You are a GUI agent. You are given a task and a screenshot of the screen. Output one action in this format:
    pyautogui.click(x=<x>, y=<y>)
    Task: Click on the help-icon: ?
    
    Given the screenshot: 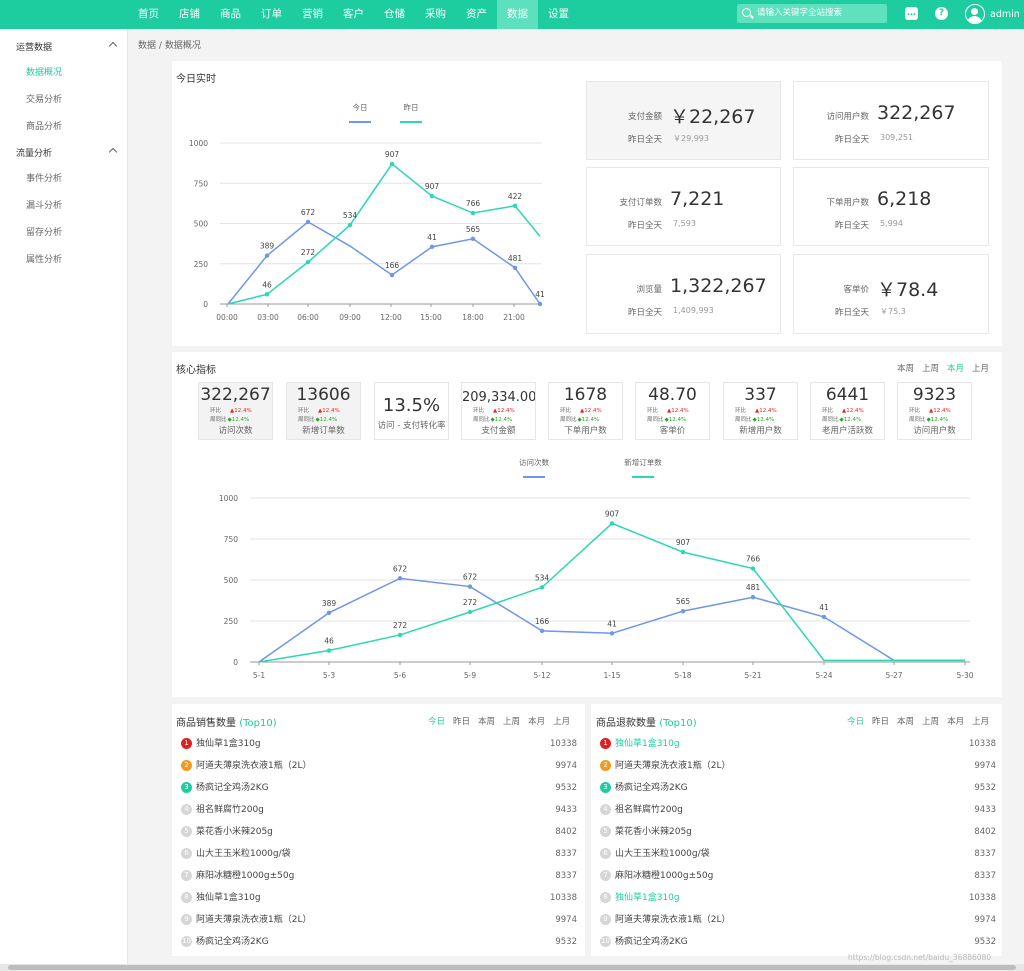 What is the action you would take?
    pyautogui.click(x=941, y=13)
    